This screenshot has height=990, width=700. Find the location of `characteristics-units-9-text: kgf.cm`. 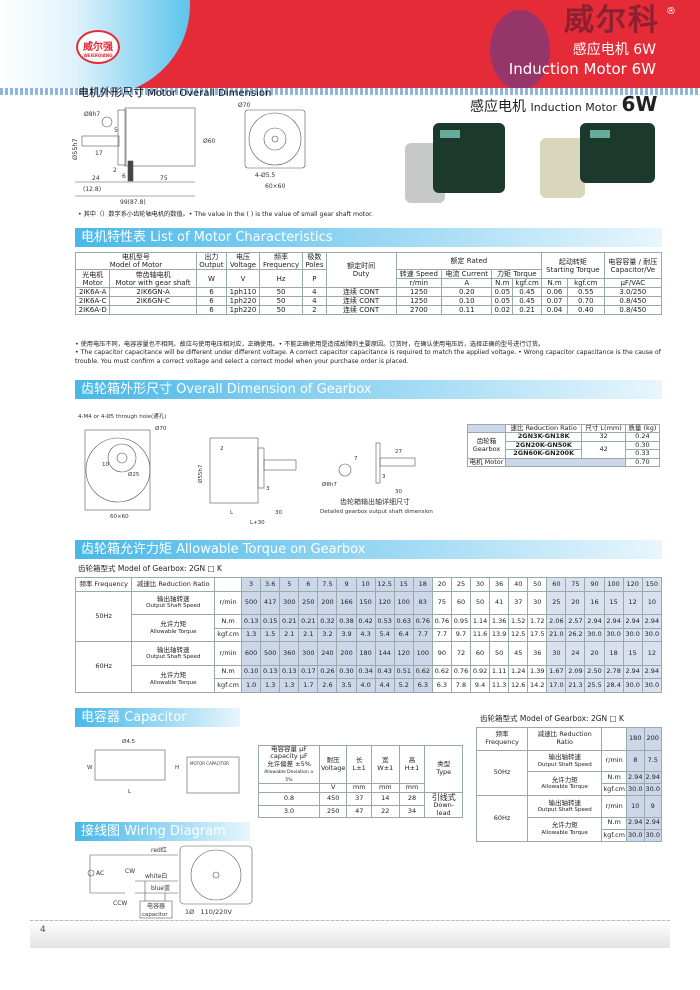

characteristics-units-9-text: kgf.cm is located at coordinates (585, 283).